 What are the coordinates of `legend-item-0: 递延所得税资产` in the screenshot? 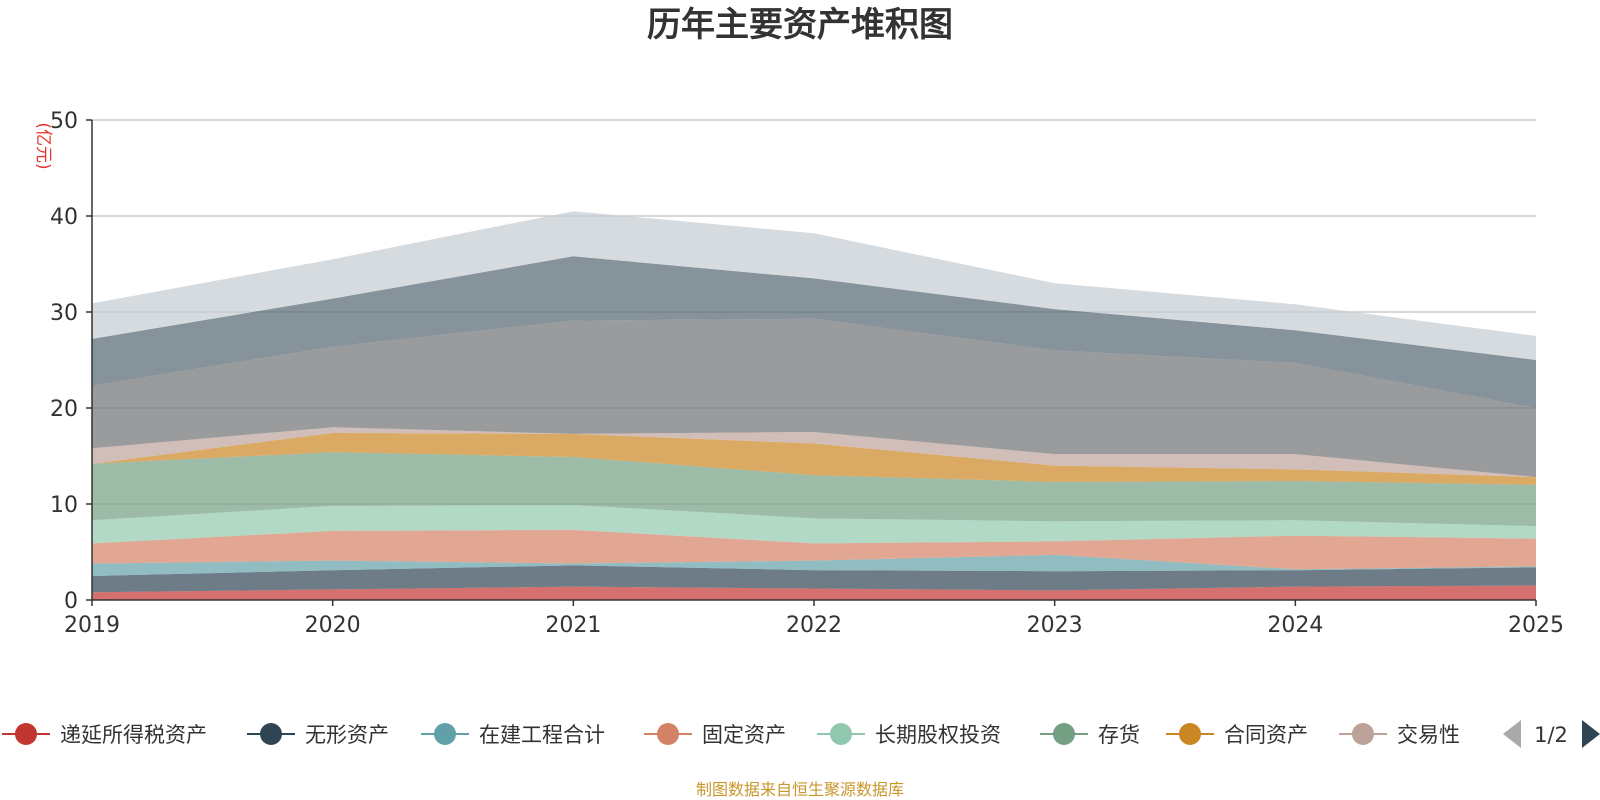 It's located at (104, 735).